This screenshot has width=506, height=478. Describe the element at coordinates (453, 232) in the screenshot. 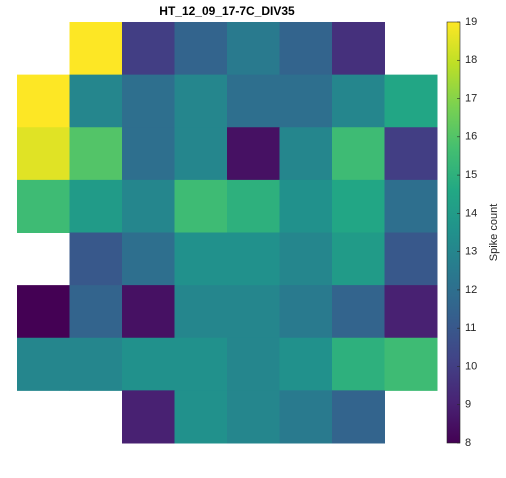

I see `colorbar-gradient` at that location.